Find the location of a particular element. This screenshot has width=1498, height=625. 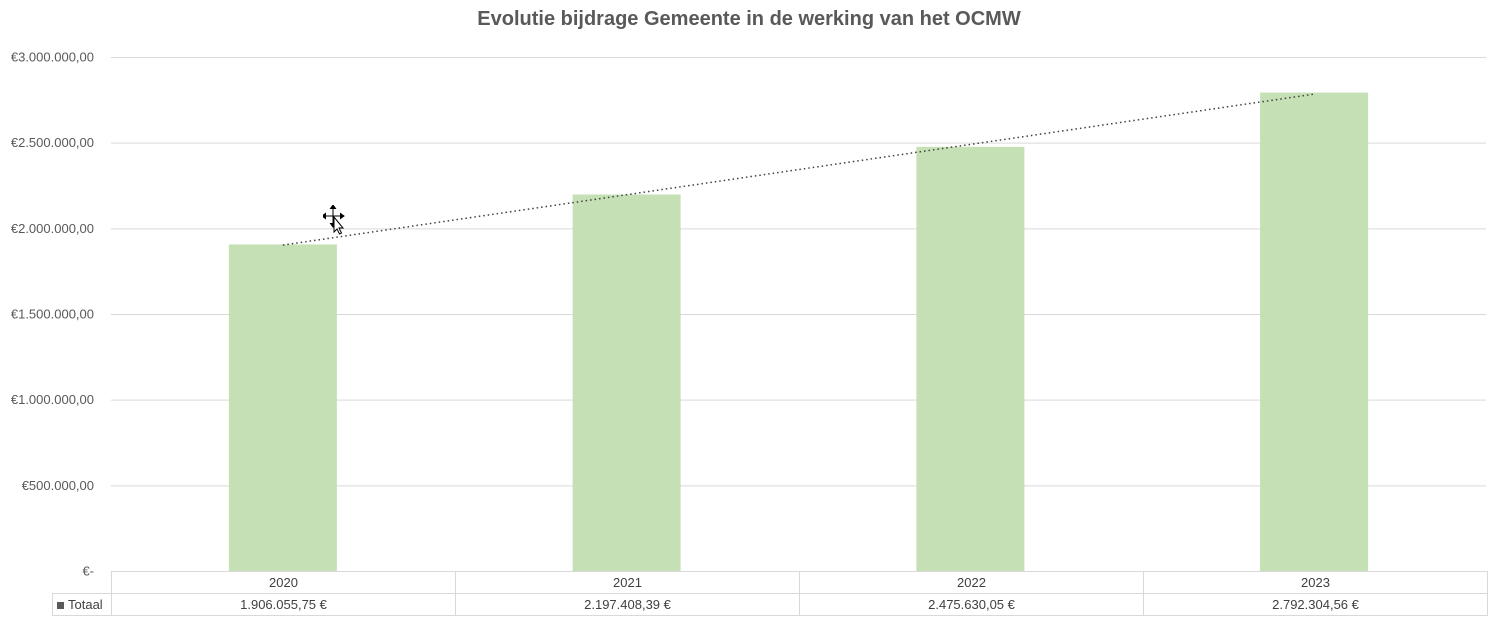

category-label: 2022 is located at coordinates (971, 582).